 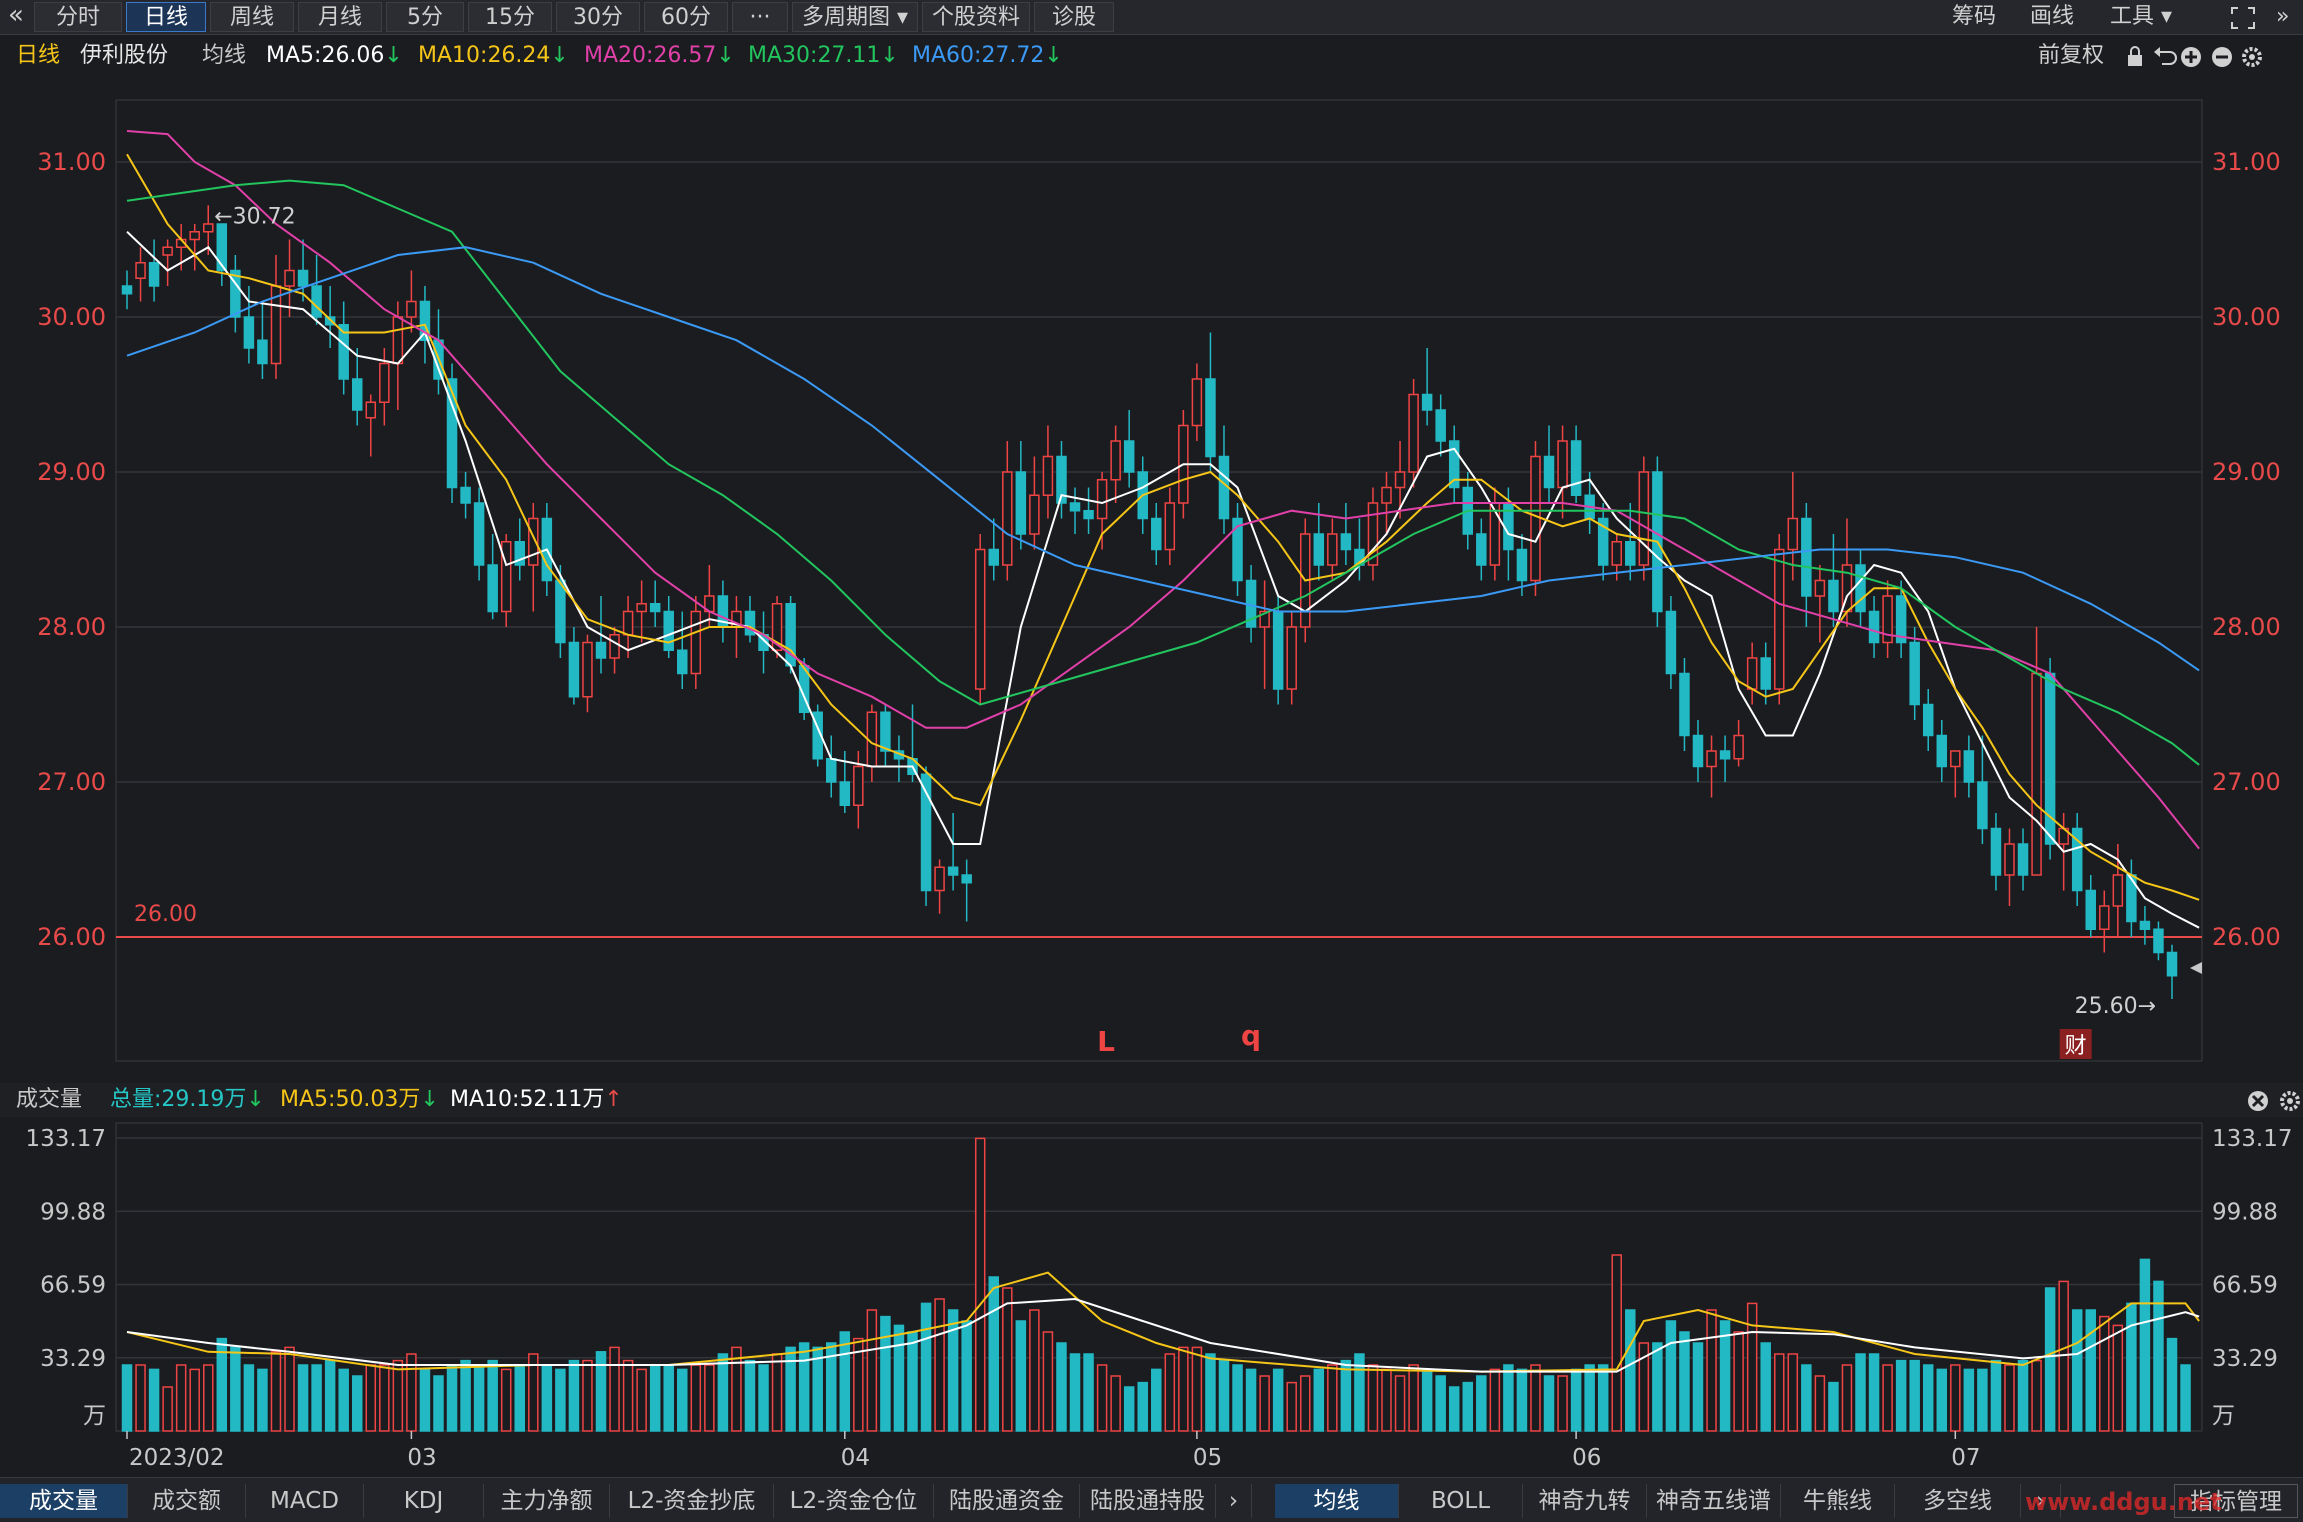 I want to click on overlay-tab-5: 多空线, so click(x=1958, y=1501).